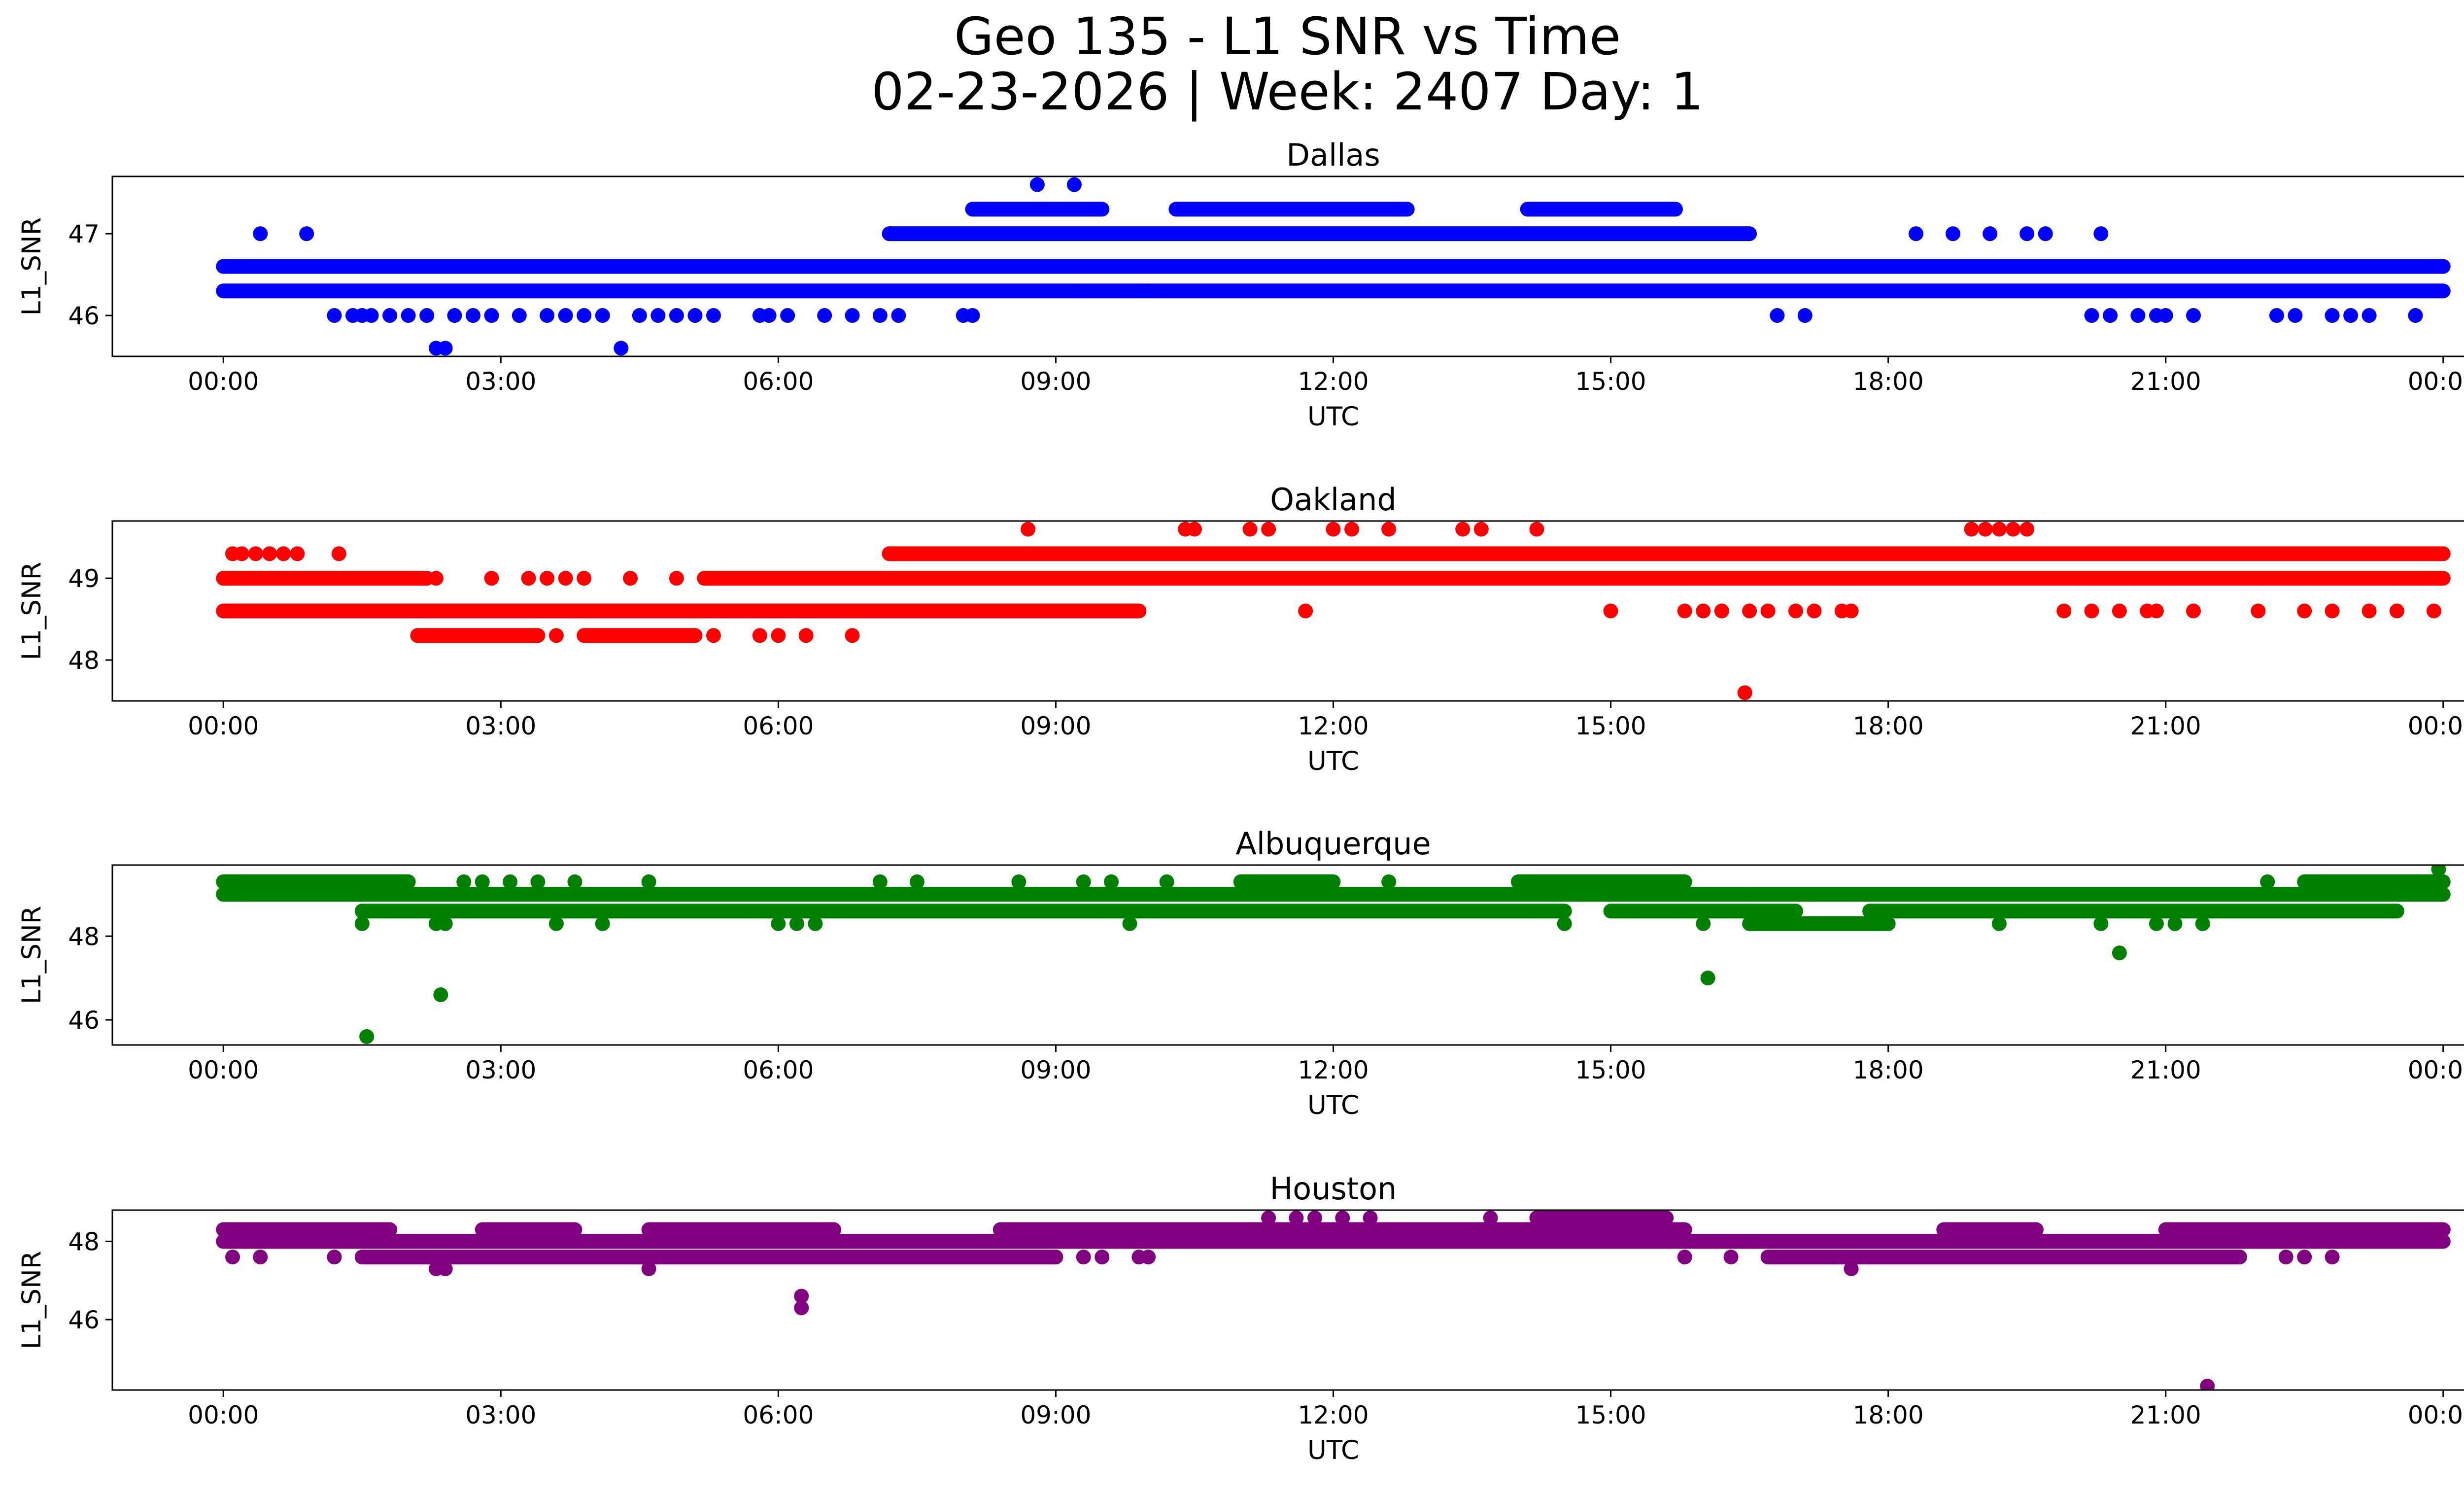 This screenshot has width=2464, height=1495. What do you see at coordinates (1333, 954) in the screenshot?
I see `marks-albuquerque` at bounding box center [1333, 954].